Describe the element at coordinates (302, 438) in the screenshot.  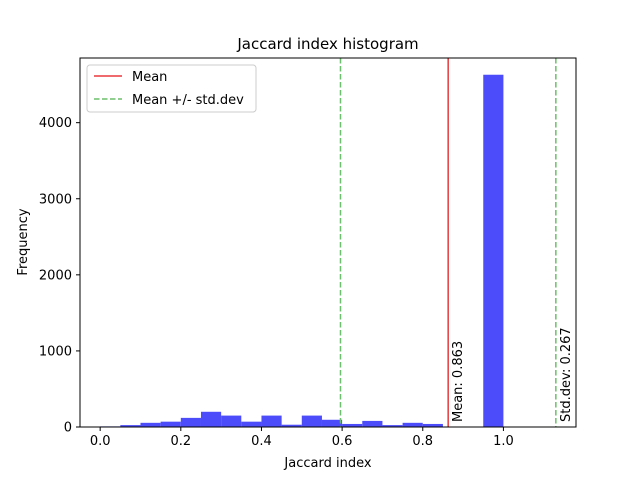
I see `x-axis-ticks: 0.0 0.2 0.4 0.6 0.8 1.0` at that location.